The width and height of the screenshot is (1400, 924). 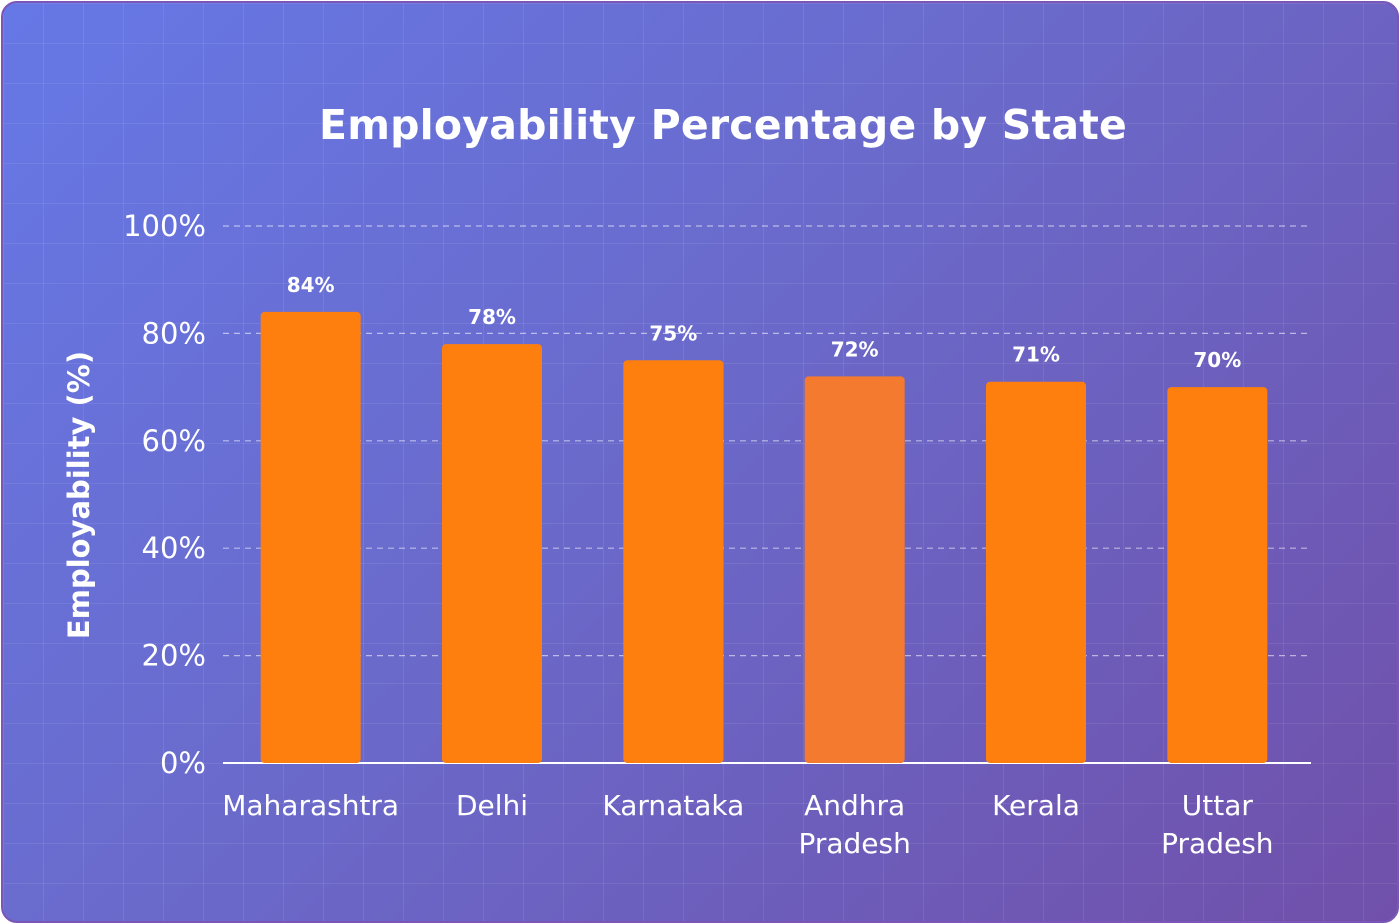 What do you see at coordinates (174, 548) in the screenshot?
I see `y-tick-label-40: 40%` at bounding box center [174, 548].